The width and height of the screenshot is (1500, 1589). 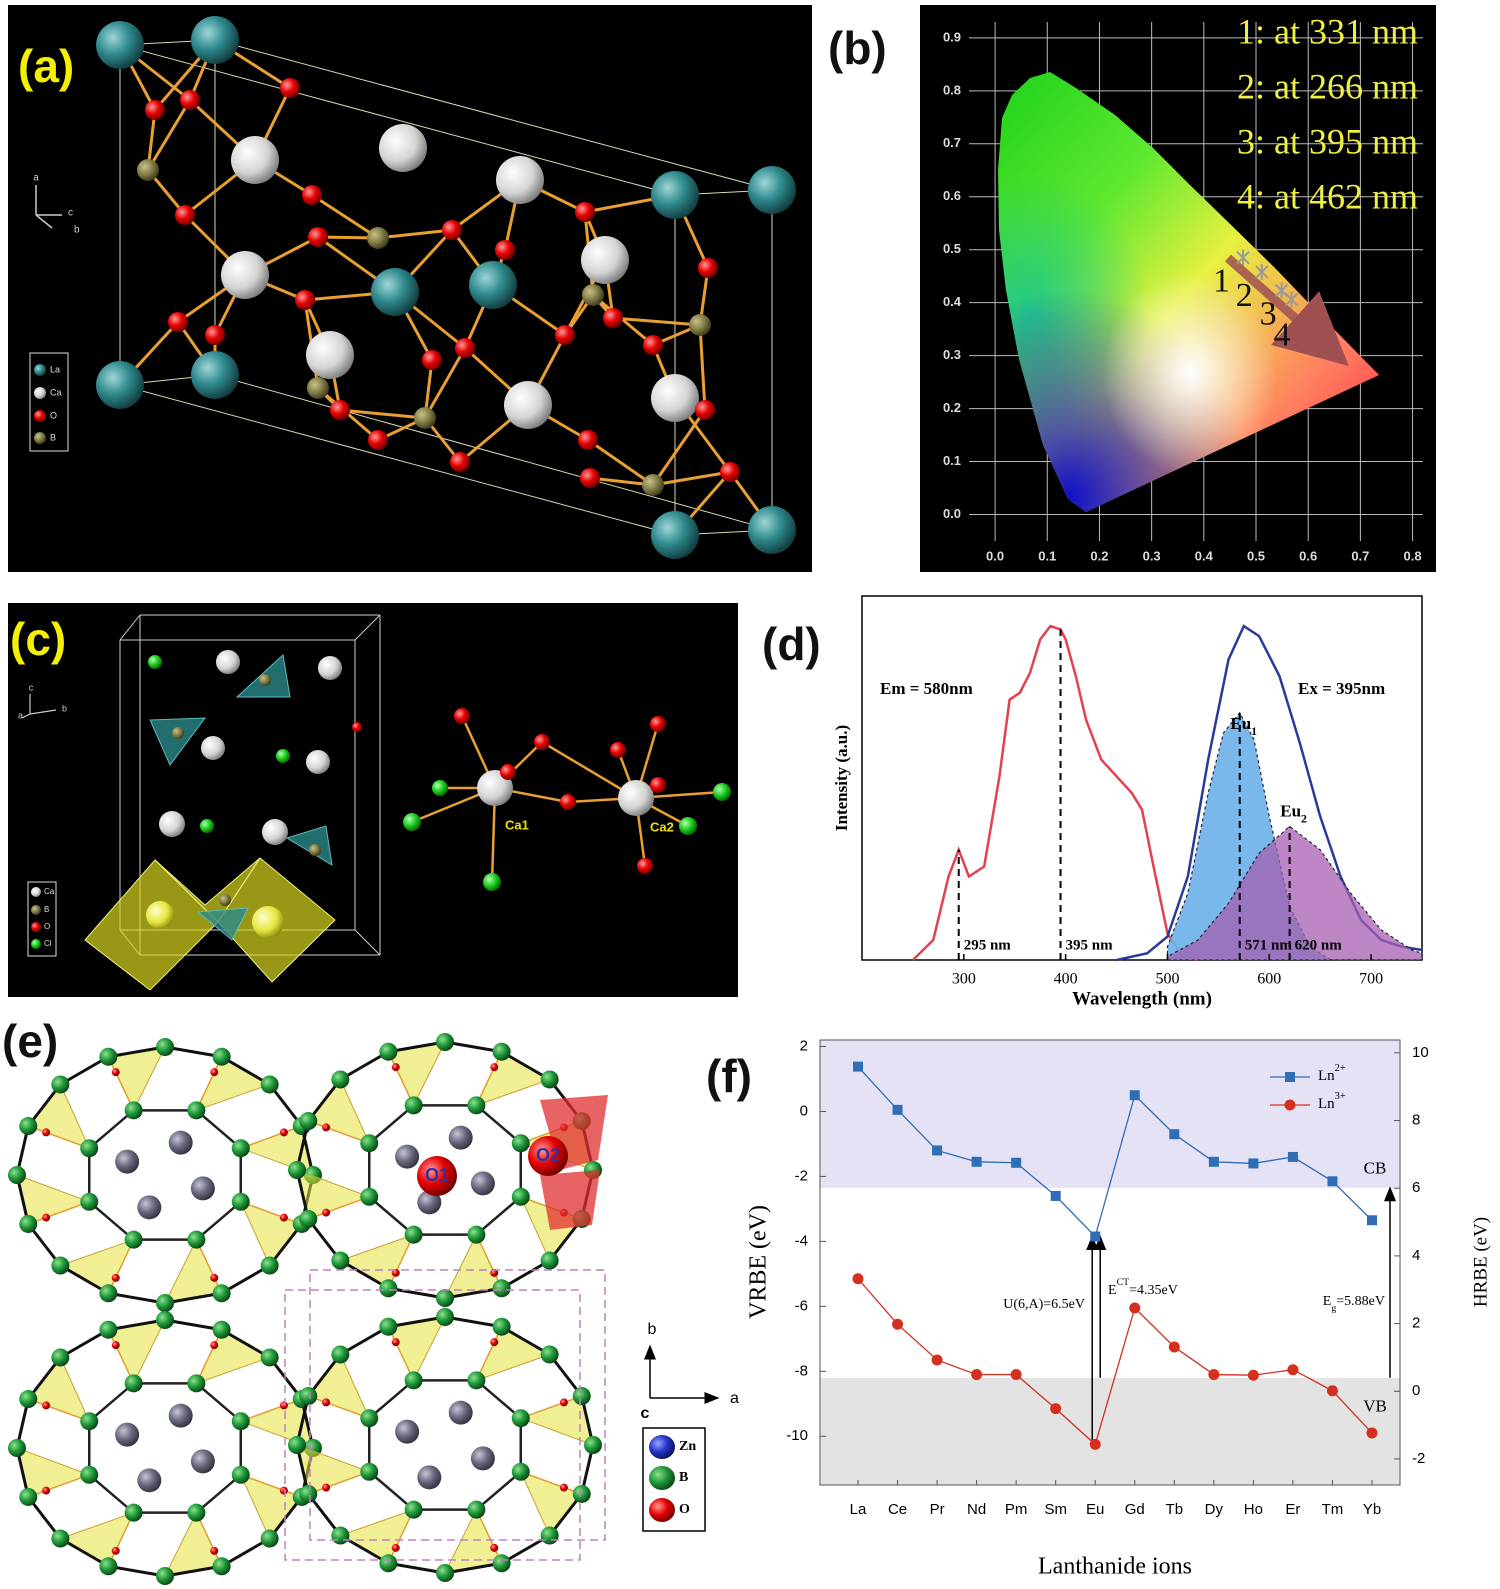 I want to click on y-tick-label: 0.0, so click(x=952, y=513).